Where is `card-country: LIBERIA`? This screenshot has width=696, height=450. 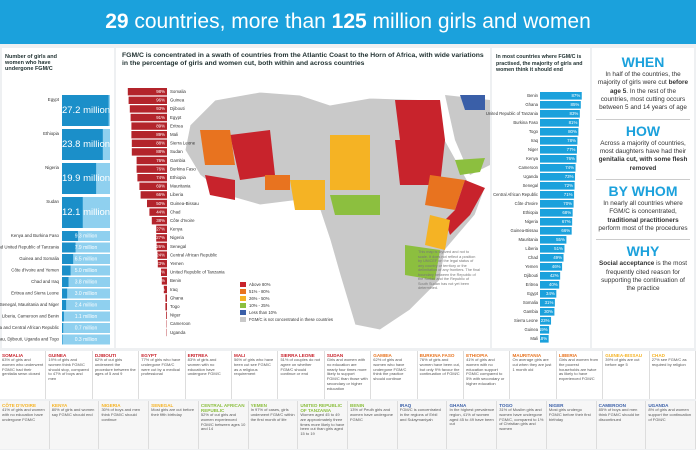
card-country: LIBERIA is located at coordinates (568, 355).